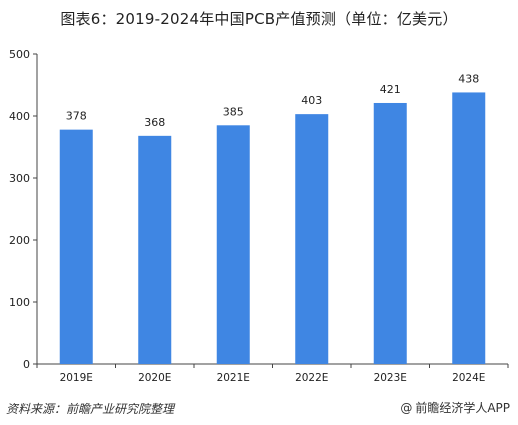 Image resolution: width=518 pixels, height=425 pixels. I want to click on y-tick-label: 0, so click(26, 364).